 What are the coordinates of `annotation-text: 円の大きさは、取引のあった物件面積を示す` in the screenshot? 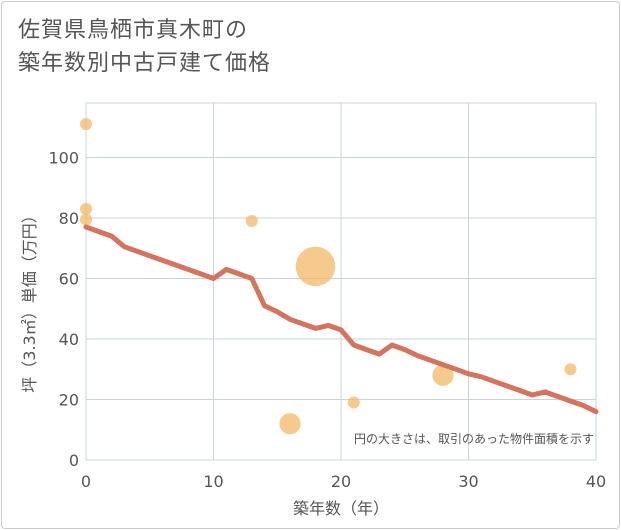 It's located at (474, 438).